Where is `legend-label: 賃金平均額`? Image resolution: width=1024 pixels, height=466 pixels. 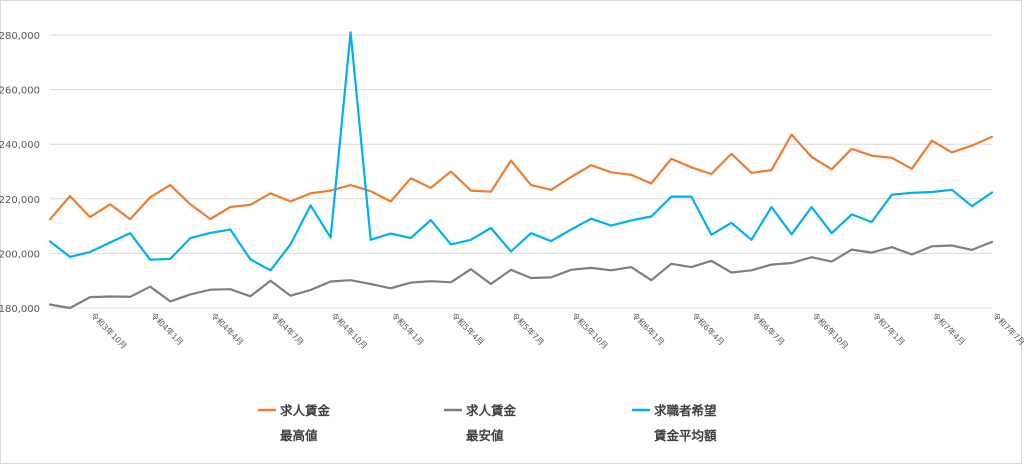 legend-label: 賃金平均額 is located at coordinates (685, 435).